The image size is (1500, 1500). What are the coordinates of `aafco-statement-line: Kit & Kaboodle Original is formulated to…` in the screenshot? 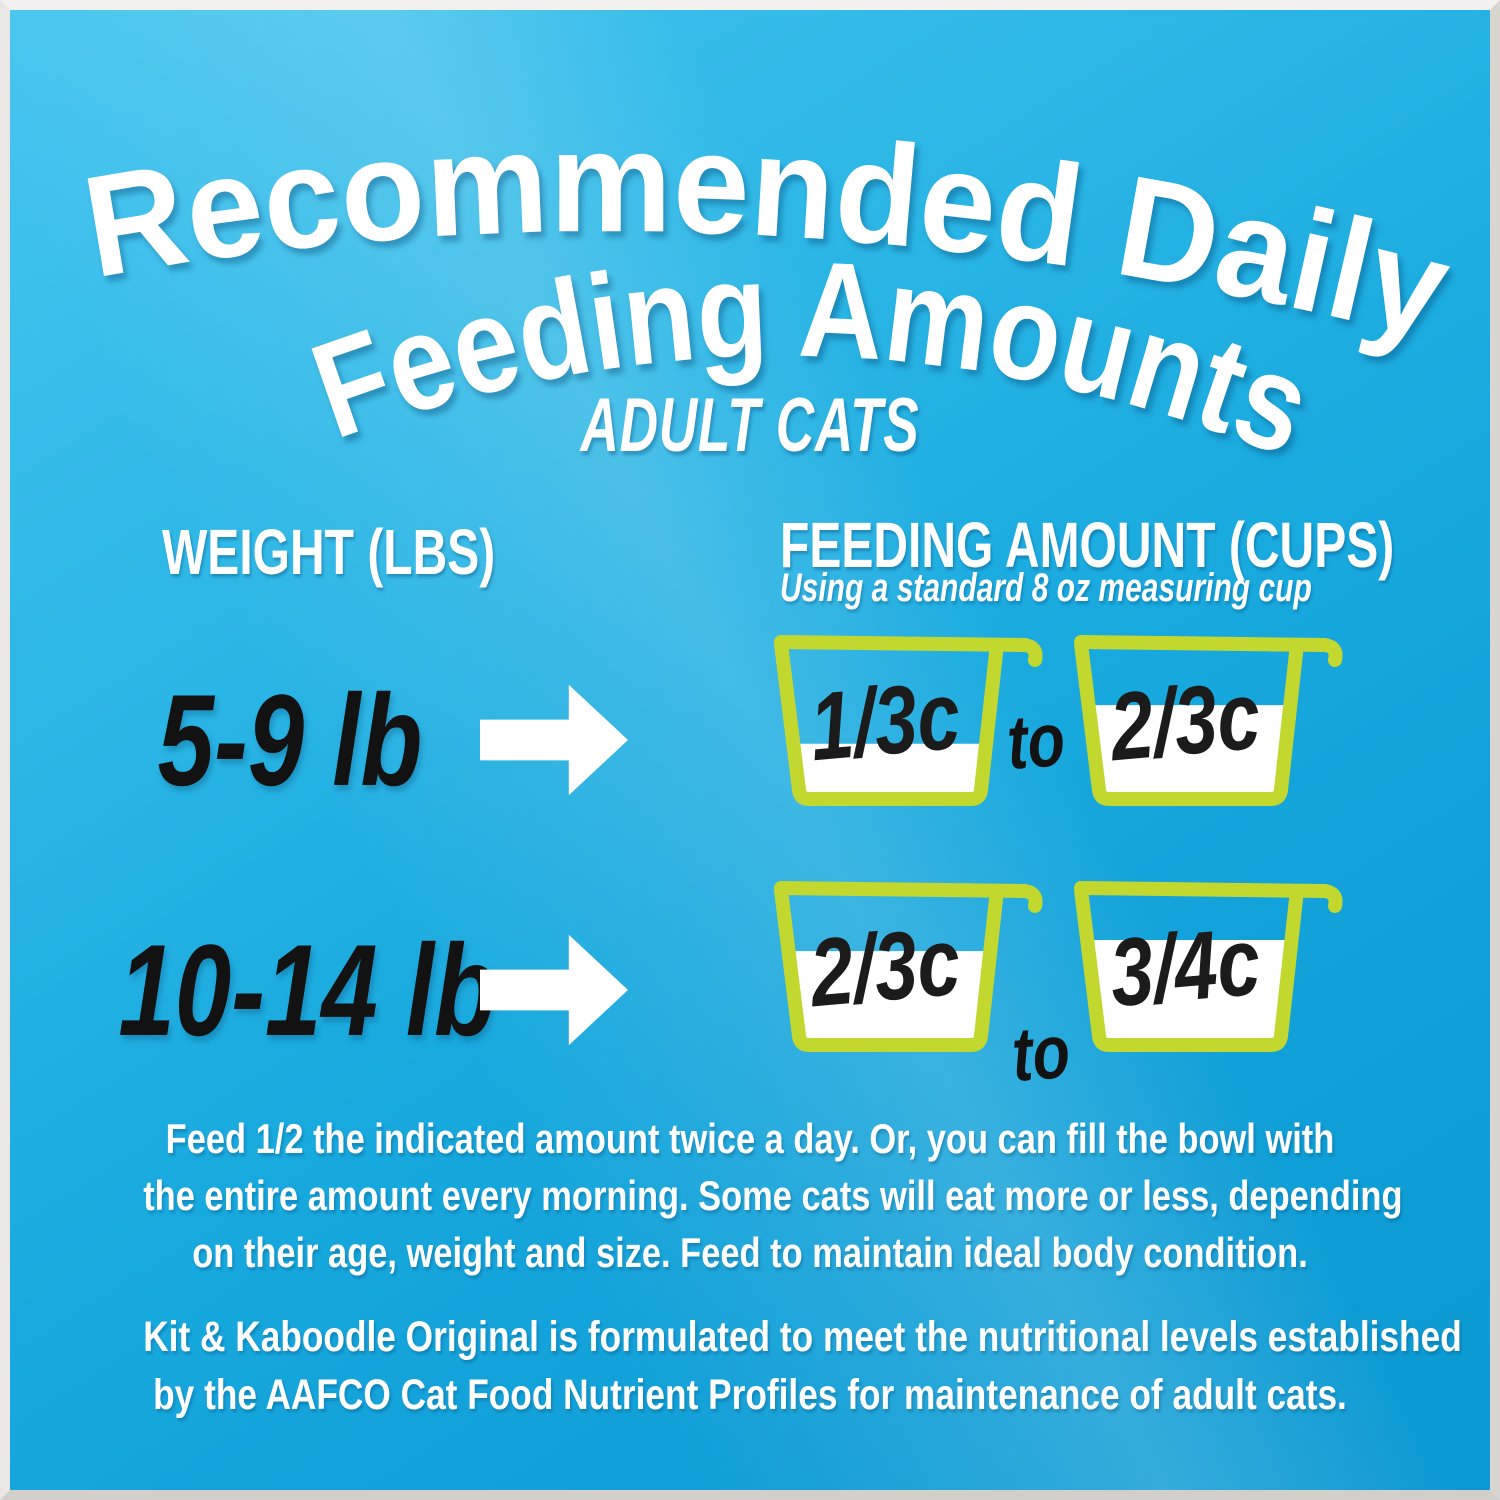 It's located at (802, 1337).